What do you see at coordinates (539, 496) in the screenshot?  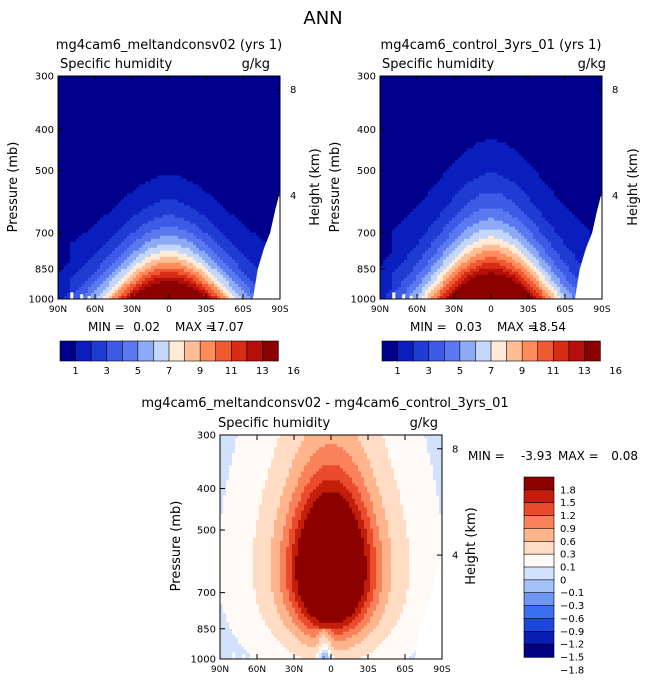 I see `panel-diff-colorbar-swatch` at bounding box center [539, 496].